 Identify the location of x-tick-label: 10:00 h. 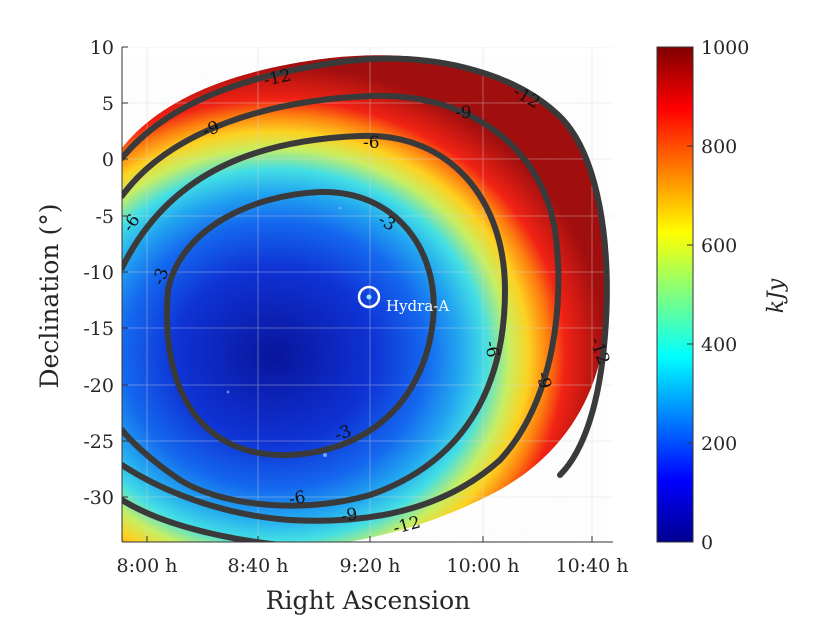
(482, 566).